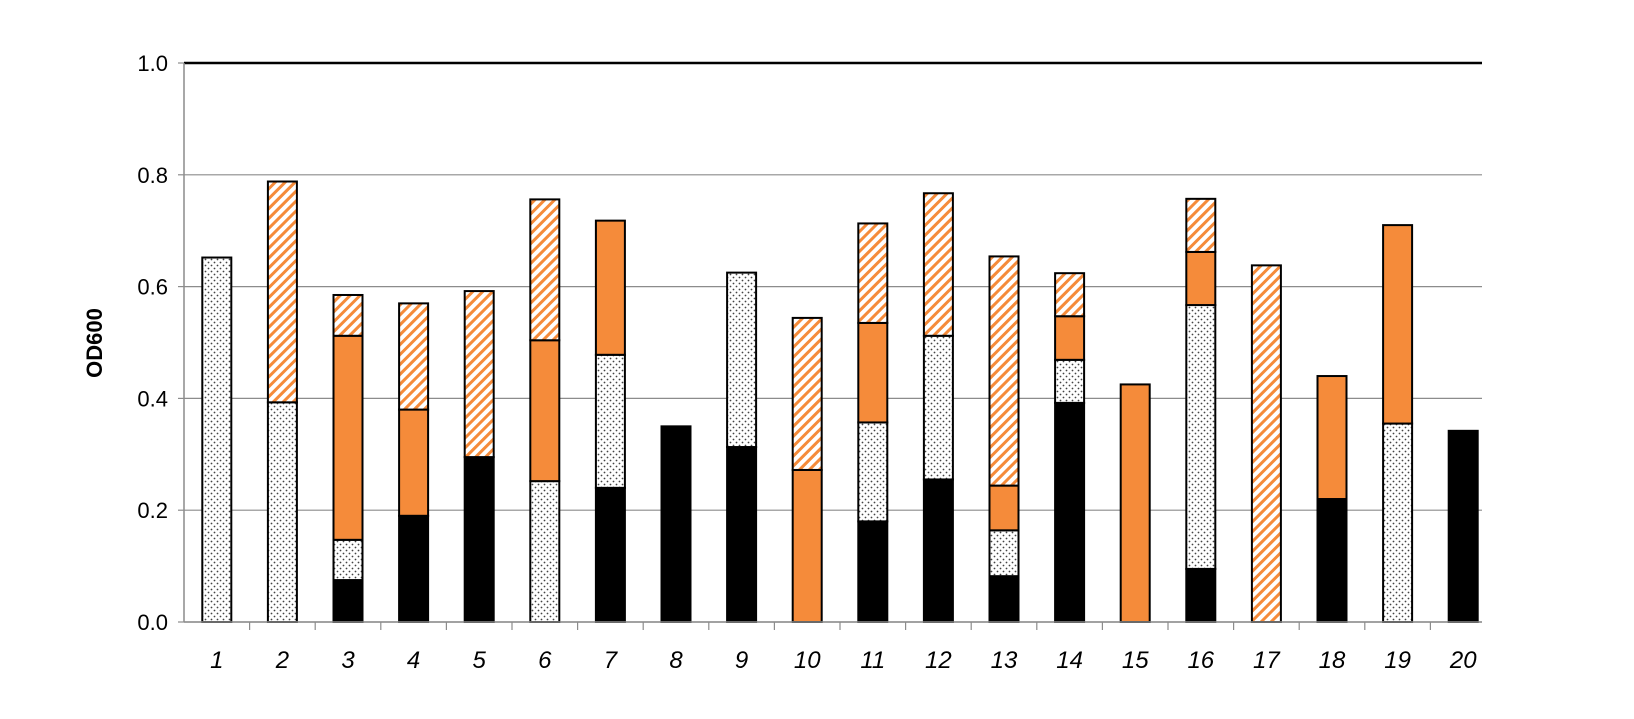 Image resolution: width=1634 pixels, height=719 pixels. What do you see at coordinates (1135, 660) in the screenshot?
I see `x-tick-label: 15` at bounding box center [1135, 660].